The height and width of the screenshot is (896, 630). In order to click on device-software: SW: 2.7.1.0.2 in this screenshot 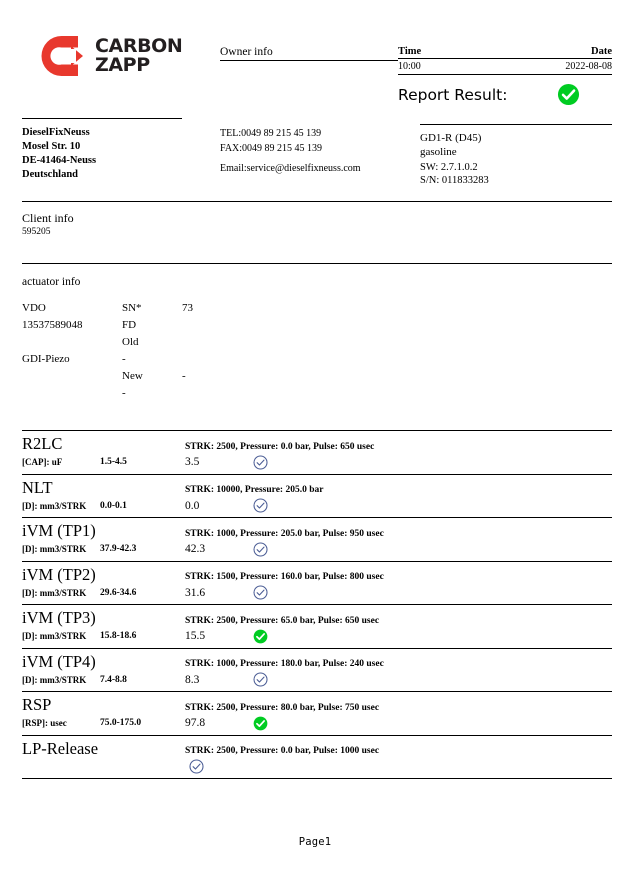, I will do `click(449, 168)`.